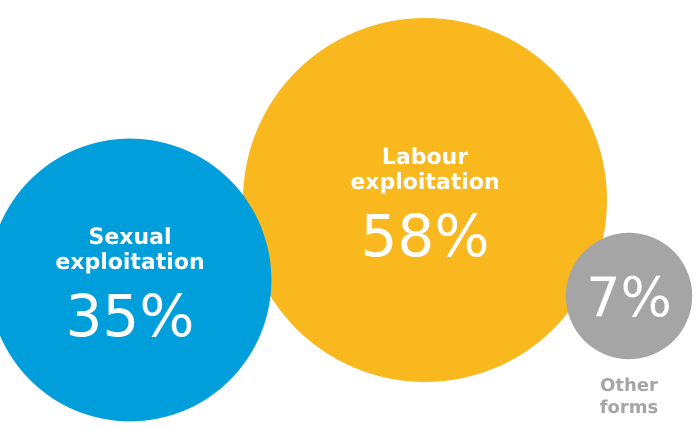 Image resolution: width=697 pixels, height=429 pixels. Describe the element at coordinates (629, 385) in the screenshot. I see `bubble-label-other-forms-line-1: Other` at that location.